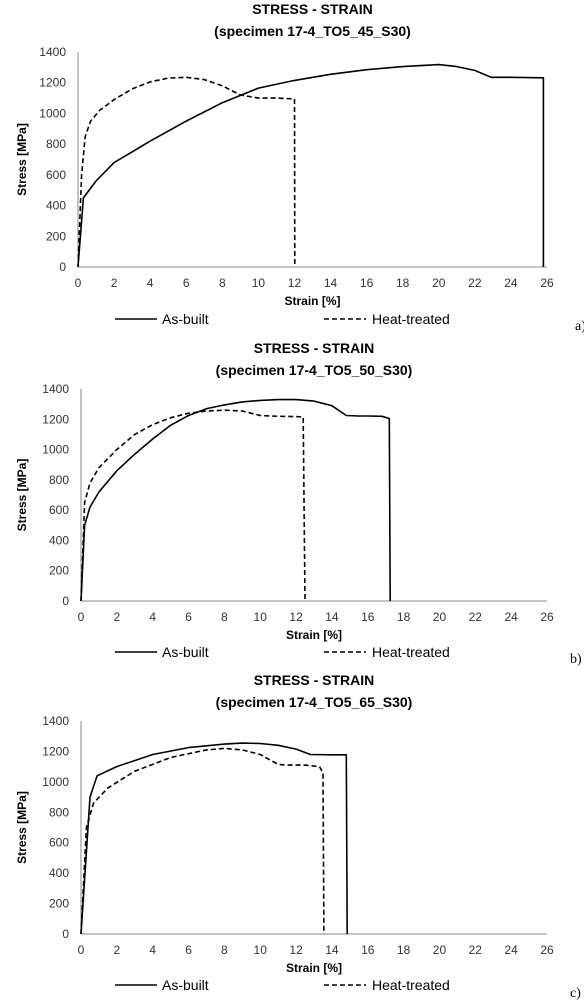 This screenshot has height=1005, width=584. Describe the element at coordinates (575, 993) in the screenshot. I see `panel-label: c)` at that location.